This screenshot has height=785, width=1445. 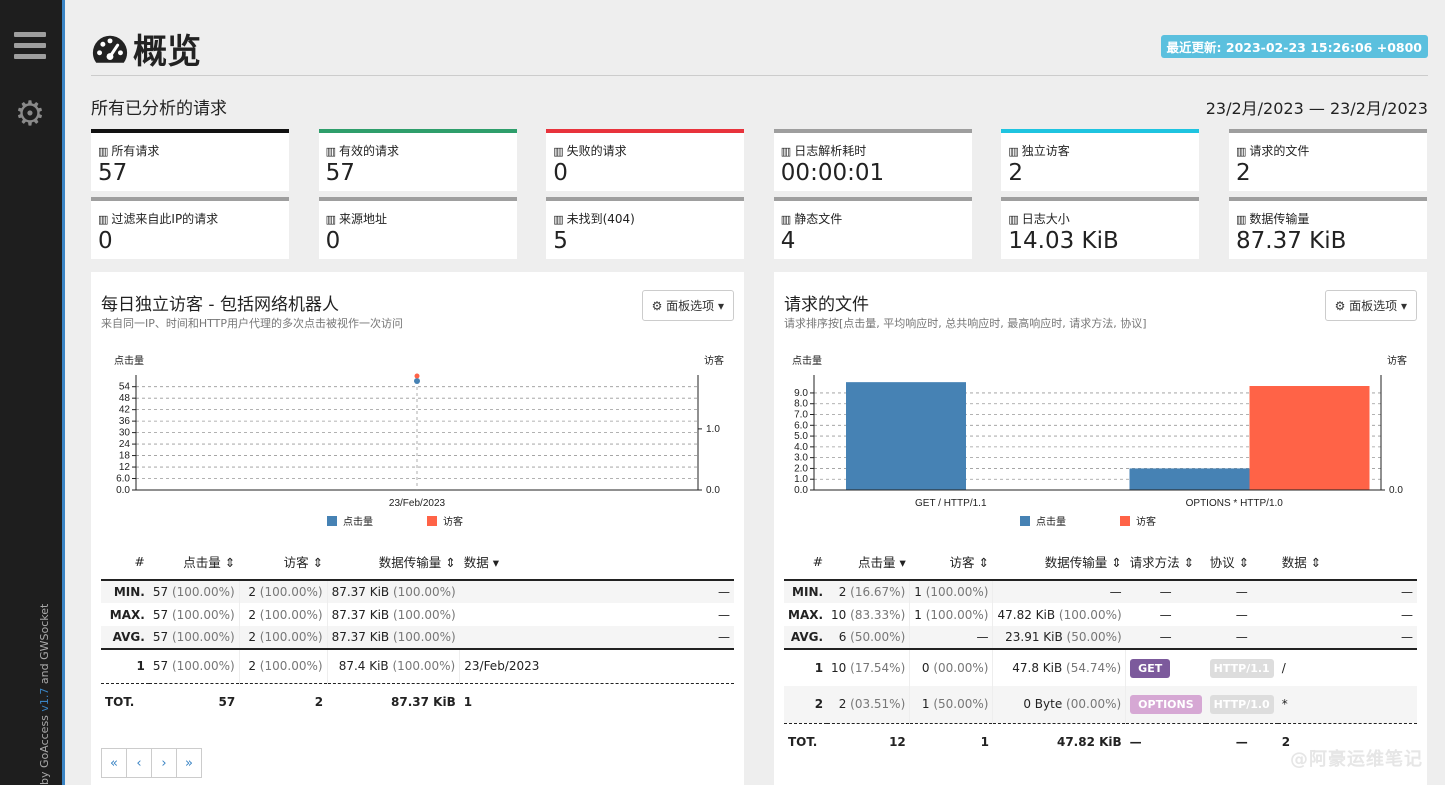 What do you see at coordinates (129, 151) in the screenshot?
I see `stat-label: ▥ 所有请求` at bounding box center [129, 151].